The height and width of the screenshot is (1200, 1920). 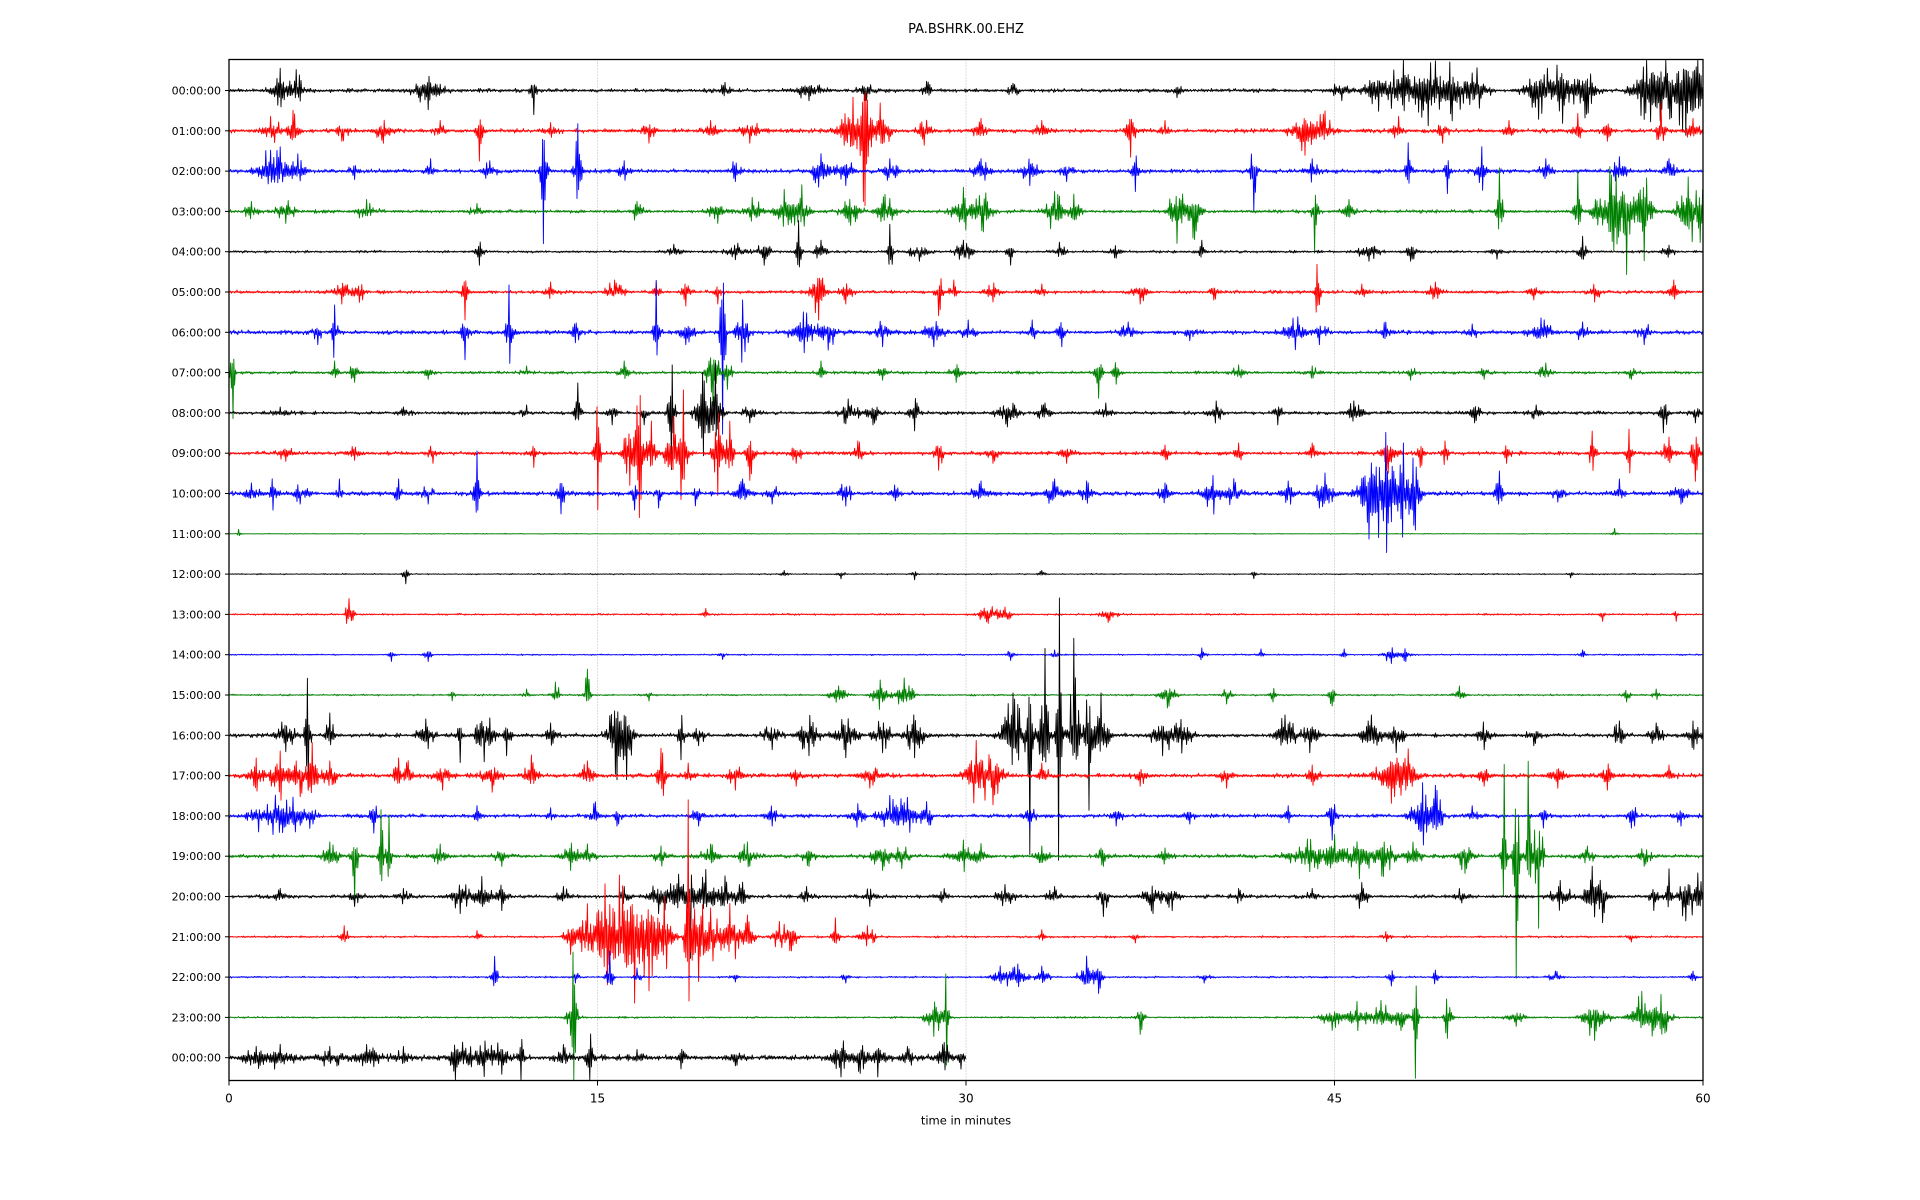 What do you see at coordinates (196, 292) in the screenshot?
I see `y-tick-label: 05:00:00` at bounding box center [196, 292].